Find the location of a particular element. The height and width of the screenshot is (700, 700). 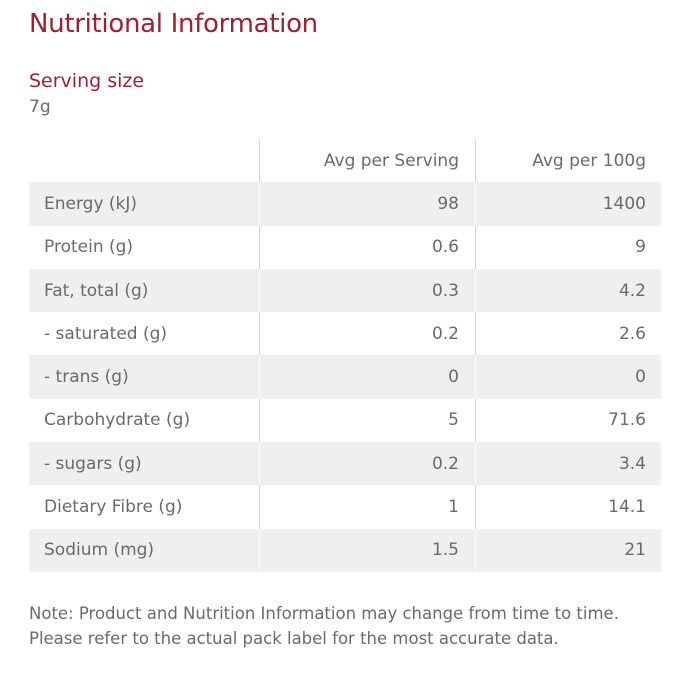

table-row: Energy (kJ) 98 1400 is located at coordinates (345, 204).